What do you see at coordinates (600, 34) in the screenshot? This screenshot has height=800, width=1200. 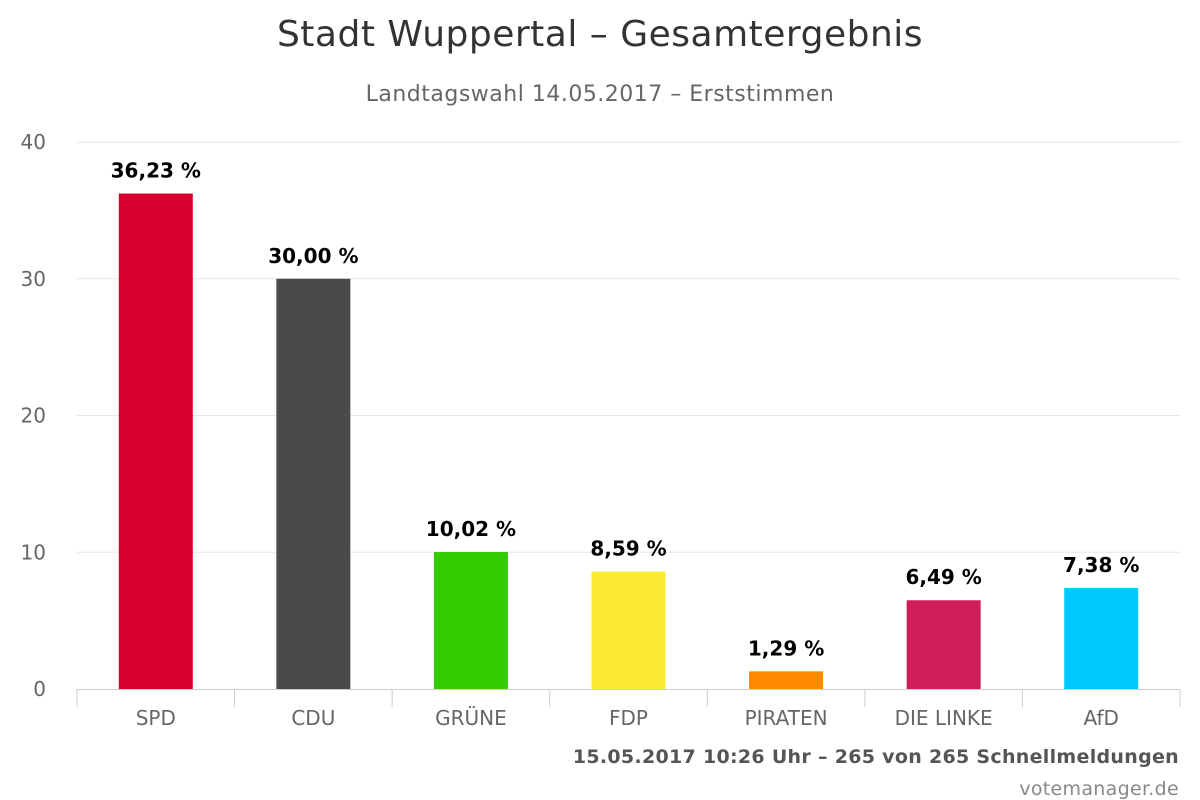 I see `chart-title: Stadt Wuppertal – Gesamtergebnis` at bounding box center [600, 34].